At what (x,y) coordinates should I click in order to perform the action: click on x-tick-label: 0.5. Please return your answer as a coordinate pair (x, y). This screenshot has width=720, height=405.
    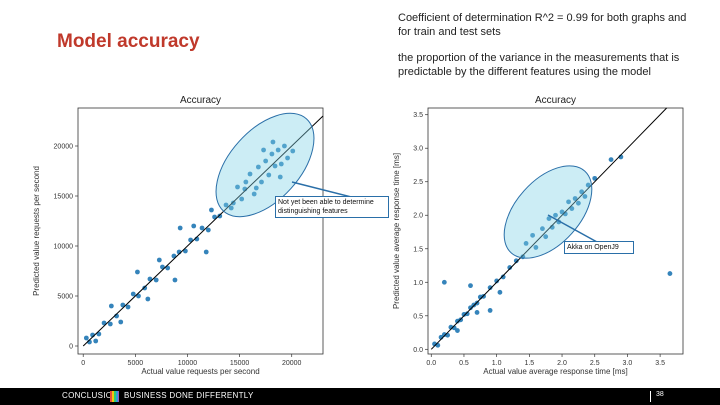
    Looking at the image, I should click on (464, 363).